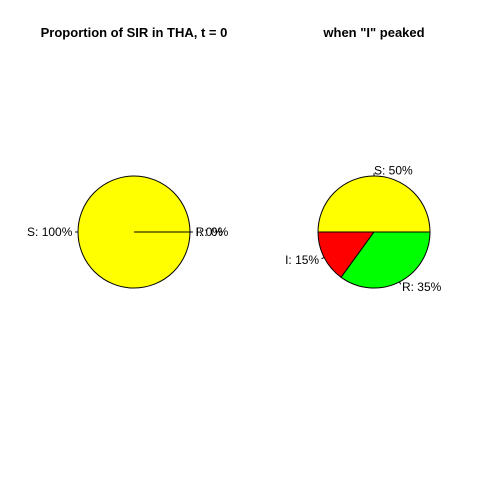 Image resolution: width=480 pixels, height=480 pixels. Describe the element at coordinates (422, 287) in the screenshot. I see `pie-slice-label-r: R: 35%` at that location.